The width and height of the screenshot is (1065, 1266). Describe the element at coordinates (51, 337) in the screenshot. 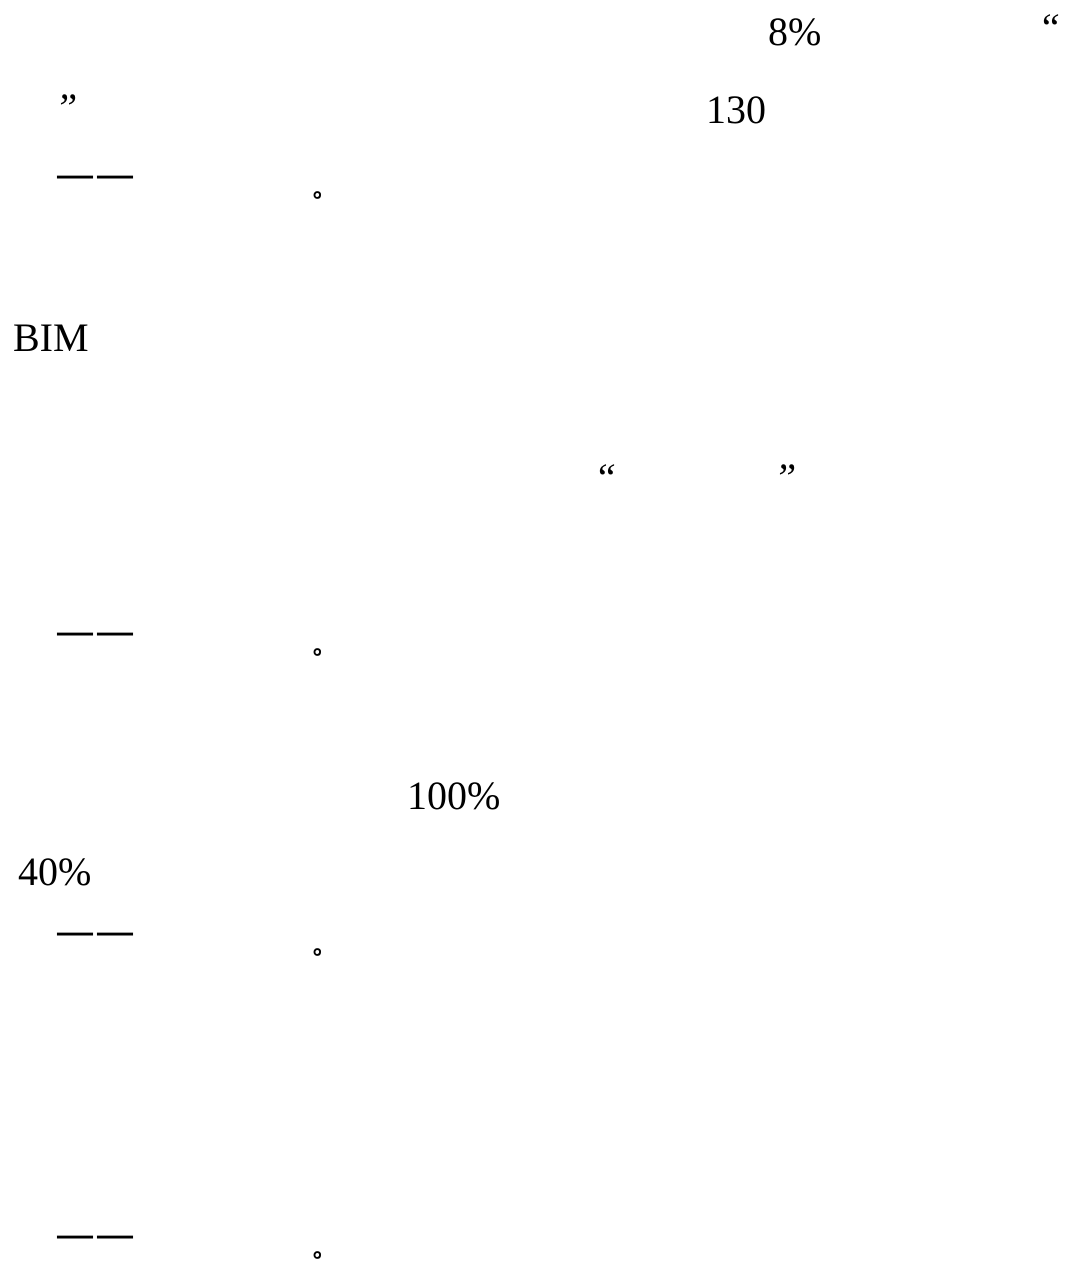

I see `bim-acronym: BIM` at that location.